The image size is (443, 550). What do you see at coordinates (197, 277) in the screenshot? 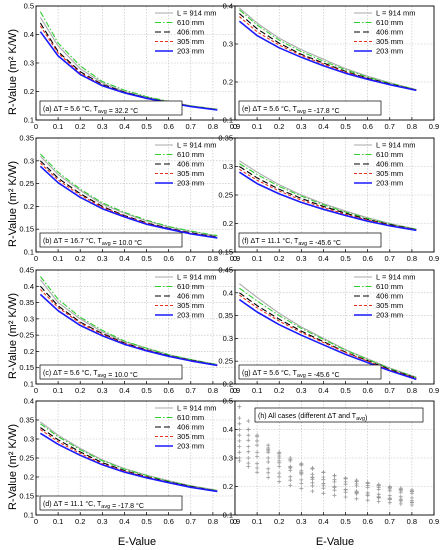
I see `legend-label: L = 914 mm` at bounding box center [197, 277].